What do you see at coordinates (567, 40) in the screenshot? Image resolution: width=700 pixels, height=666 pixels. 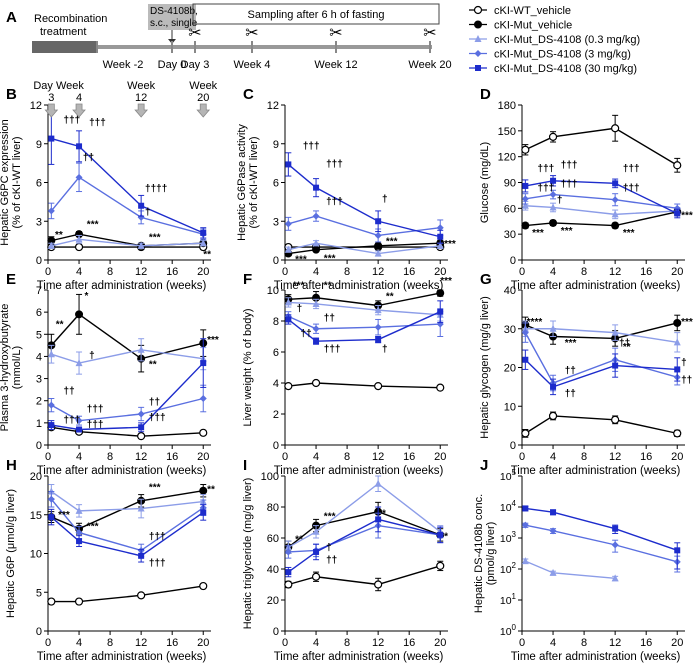 I see `legend-label: cKI-Mut_DS-4108 (0.3 mg/kg)` at bounding box center [567, 40].